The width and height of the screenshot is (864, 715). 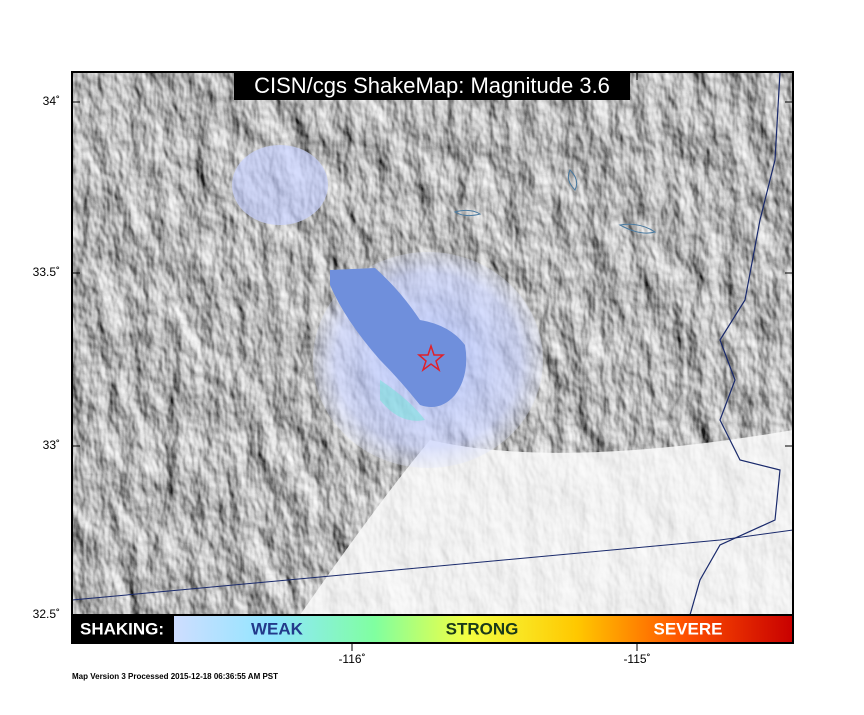 I want to click on legend-level: WEAK, so click(x=277, y=628).